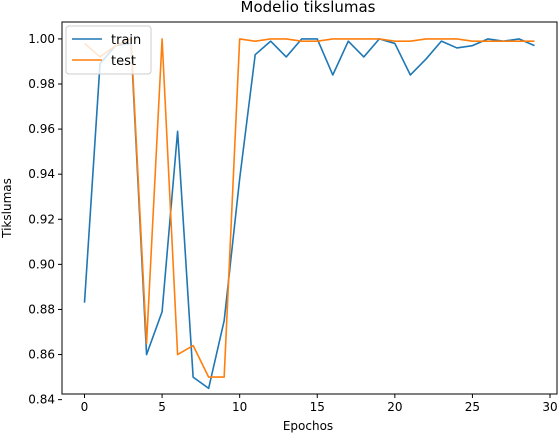  I want to click on y-tick-label: 0.84, so click(41, 400).